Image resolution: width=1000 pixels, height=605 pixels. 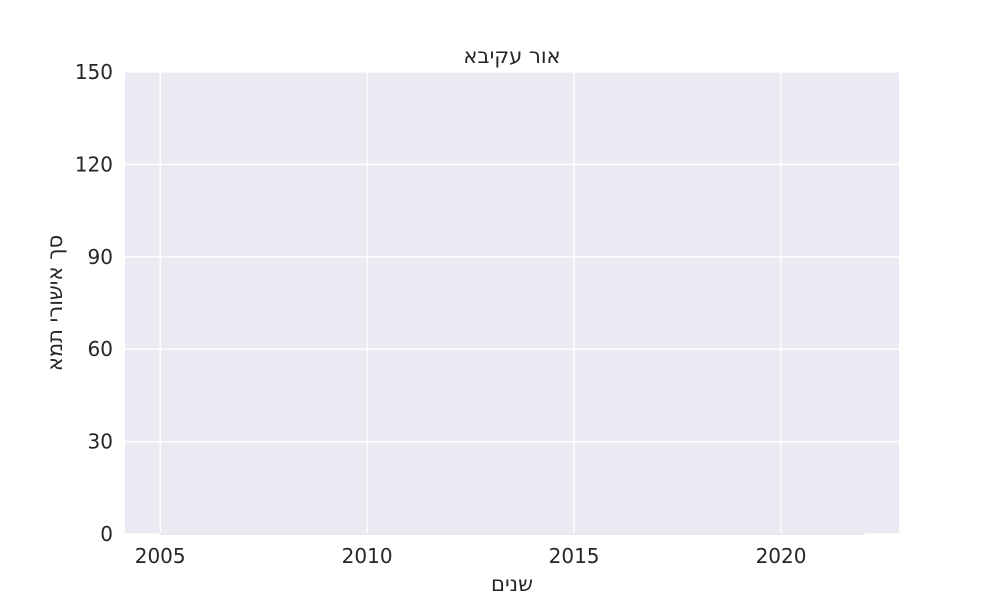 What do you see at coordinates (471, 556) in the screenshot?
I see `x-tick-labels: 2005 2010 2015 2020` at bounding box center [471, 556].